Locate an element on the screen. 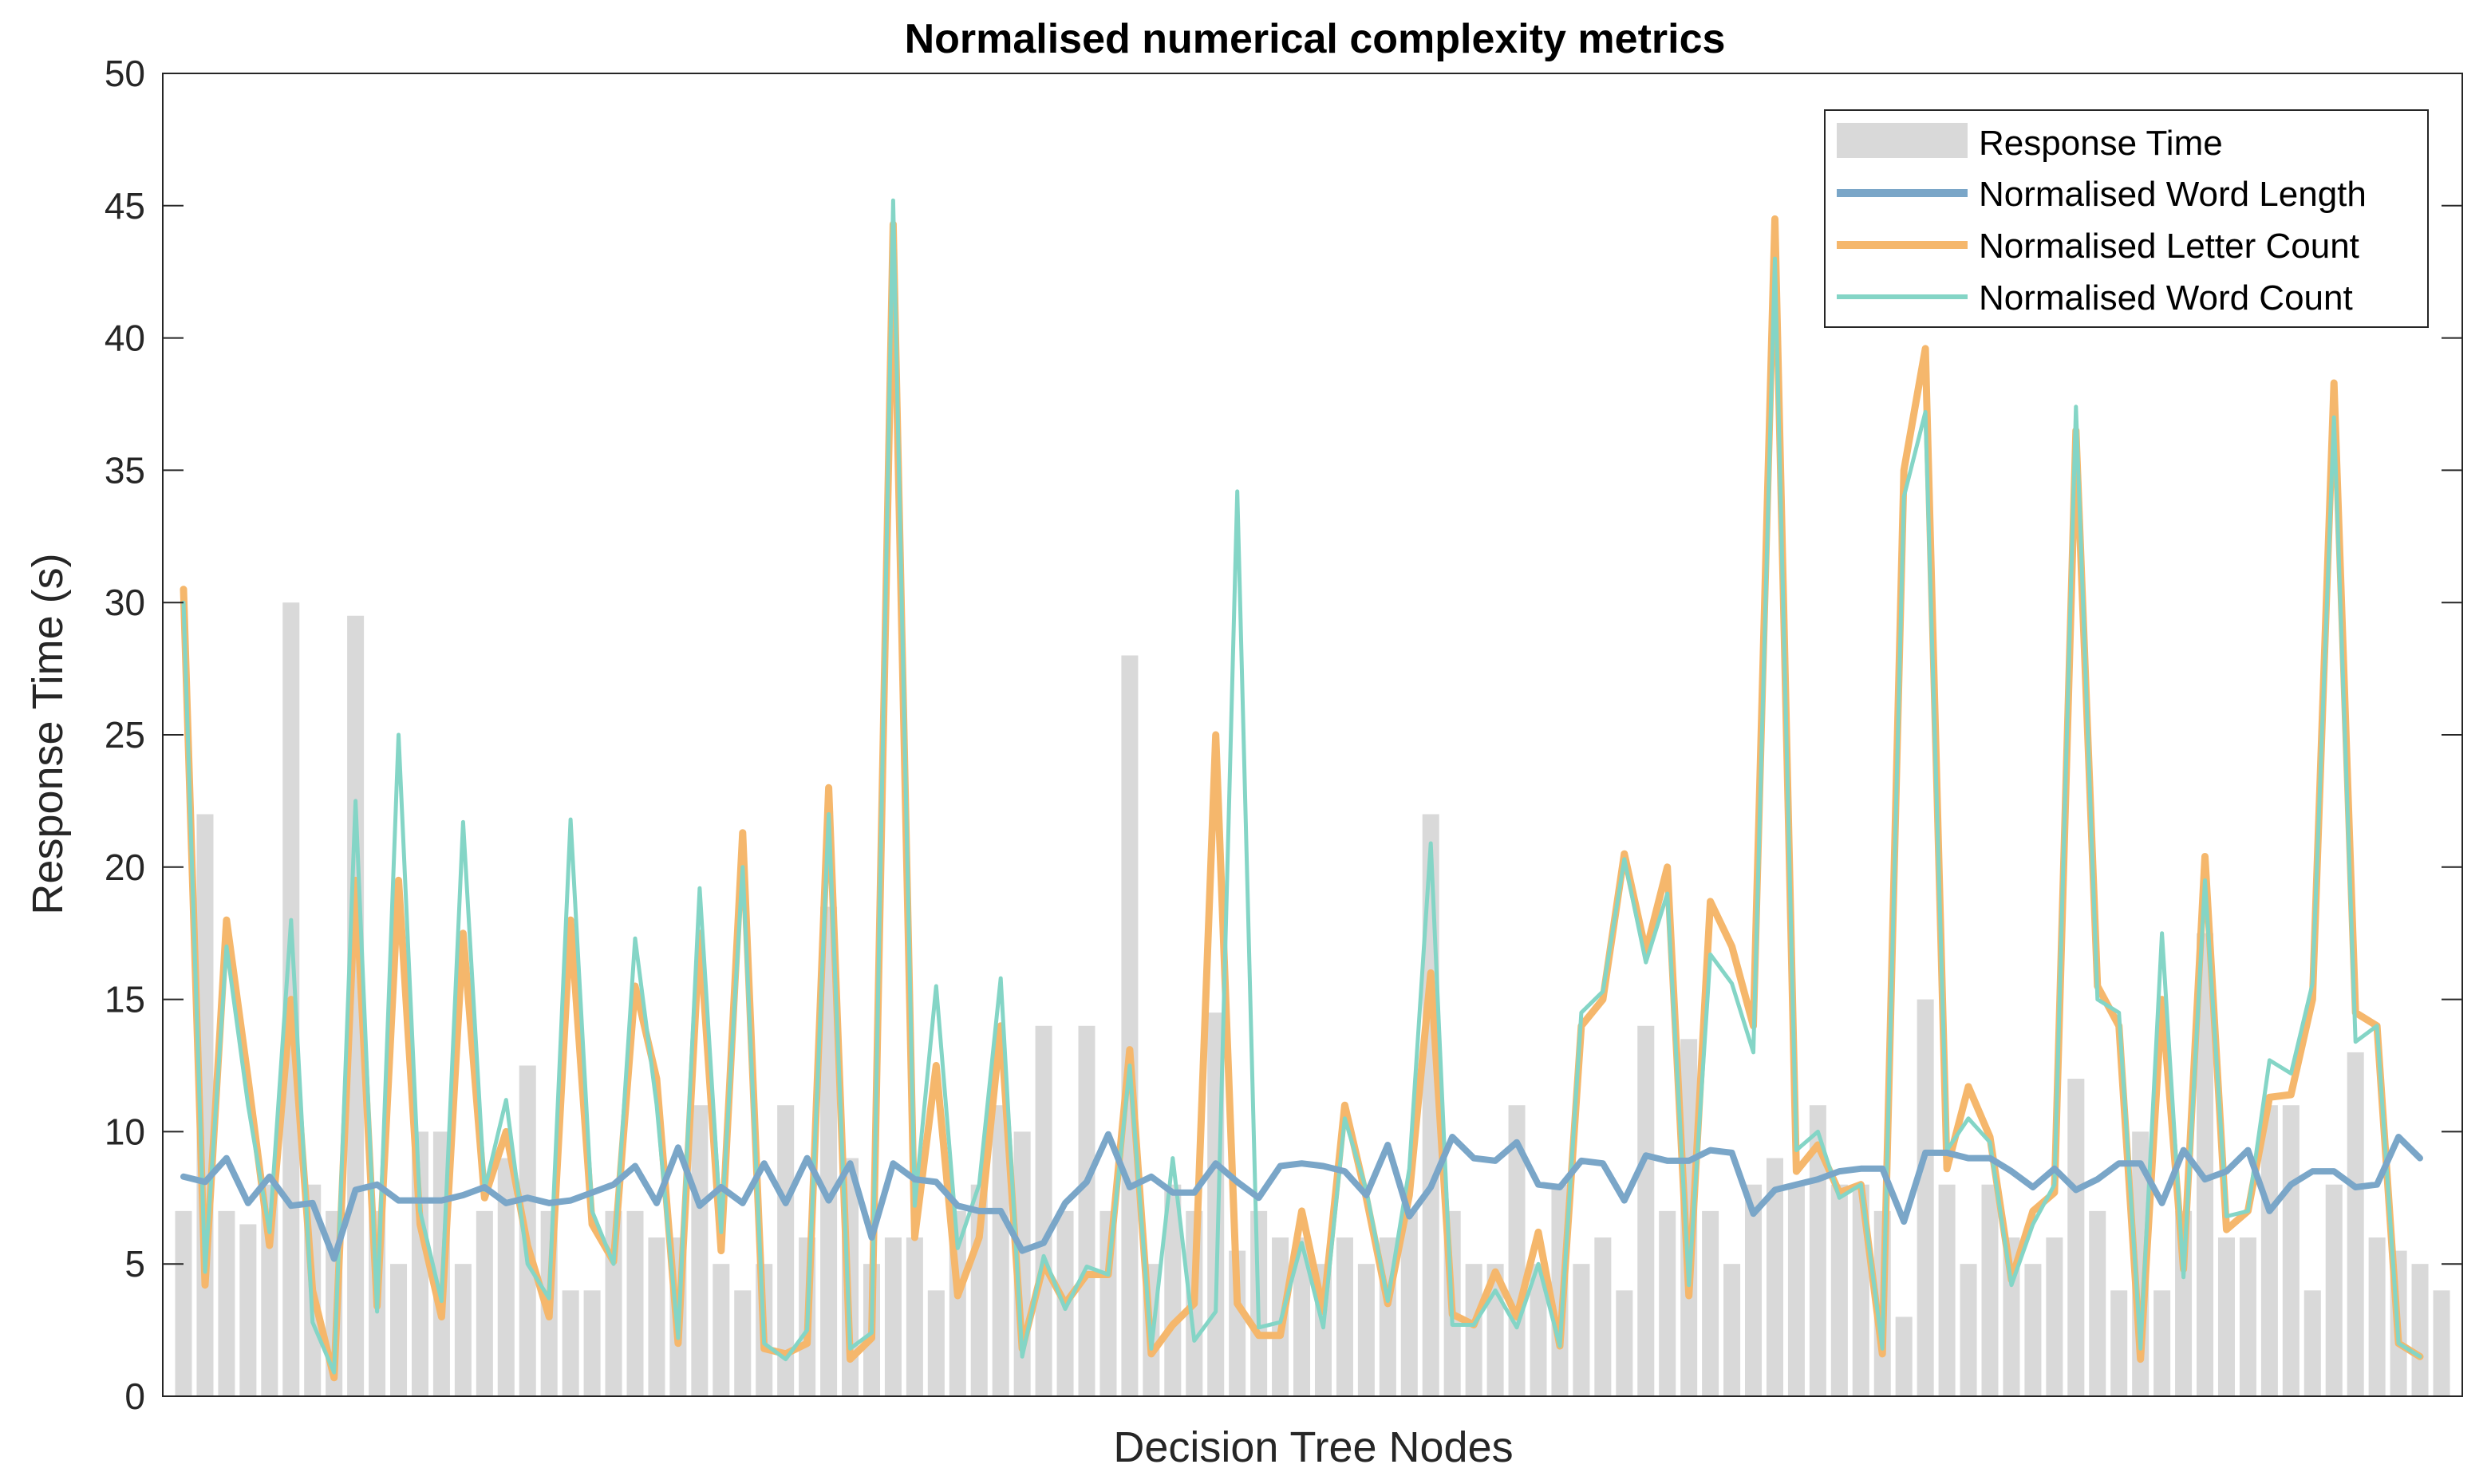 The image size is (2491, 1484). legend-label-word-count: Normalised Word Count is located at coordinates (2166, 298).